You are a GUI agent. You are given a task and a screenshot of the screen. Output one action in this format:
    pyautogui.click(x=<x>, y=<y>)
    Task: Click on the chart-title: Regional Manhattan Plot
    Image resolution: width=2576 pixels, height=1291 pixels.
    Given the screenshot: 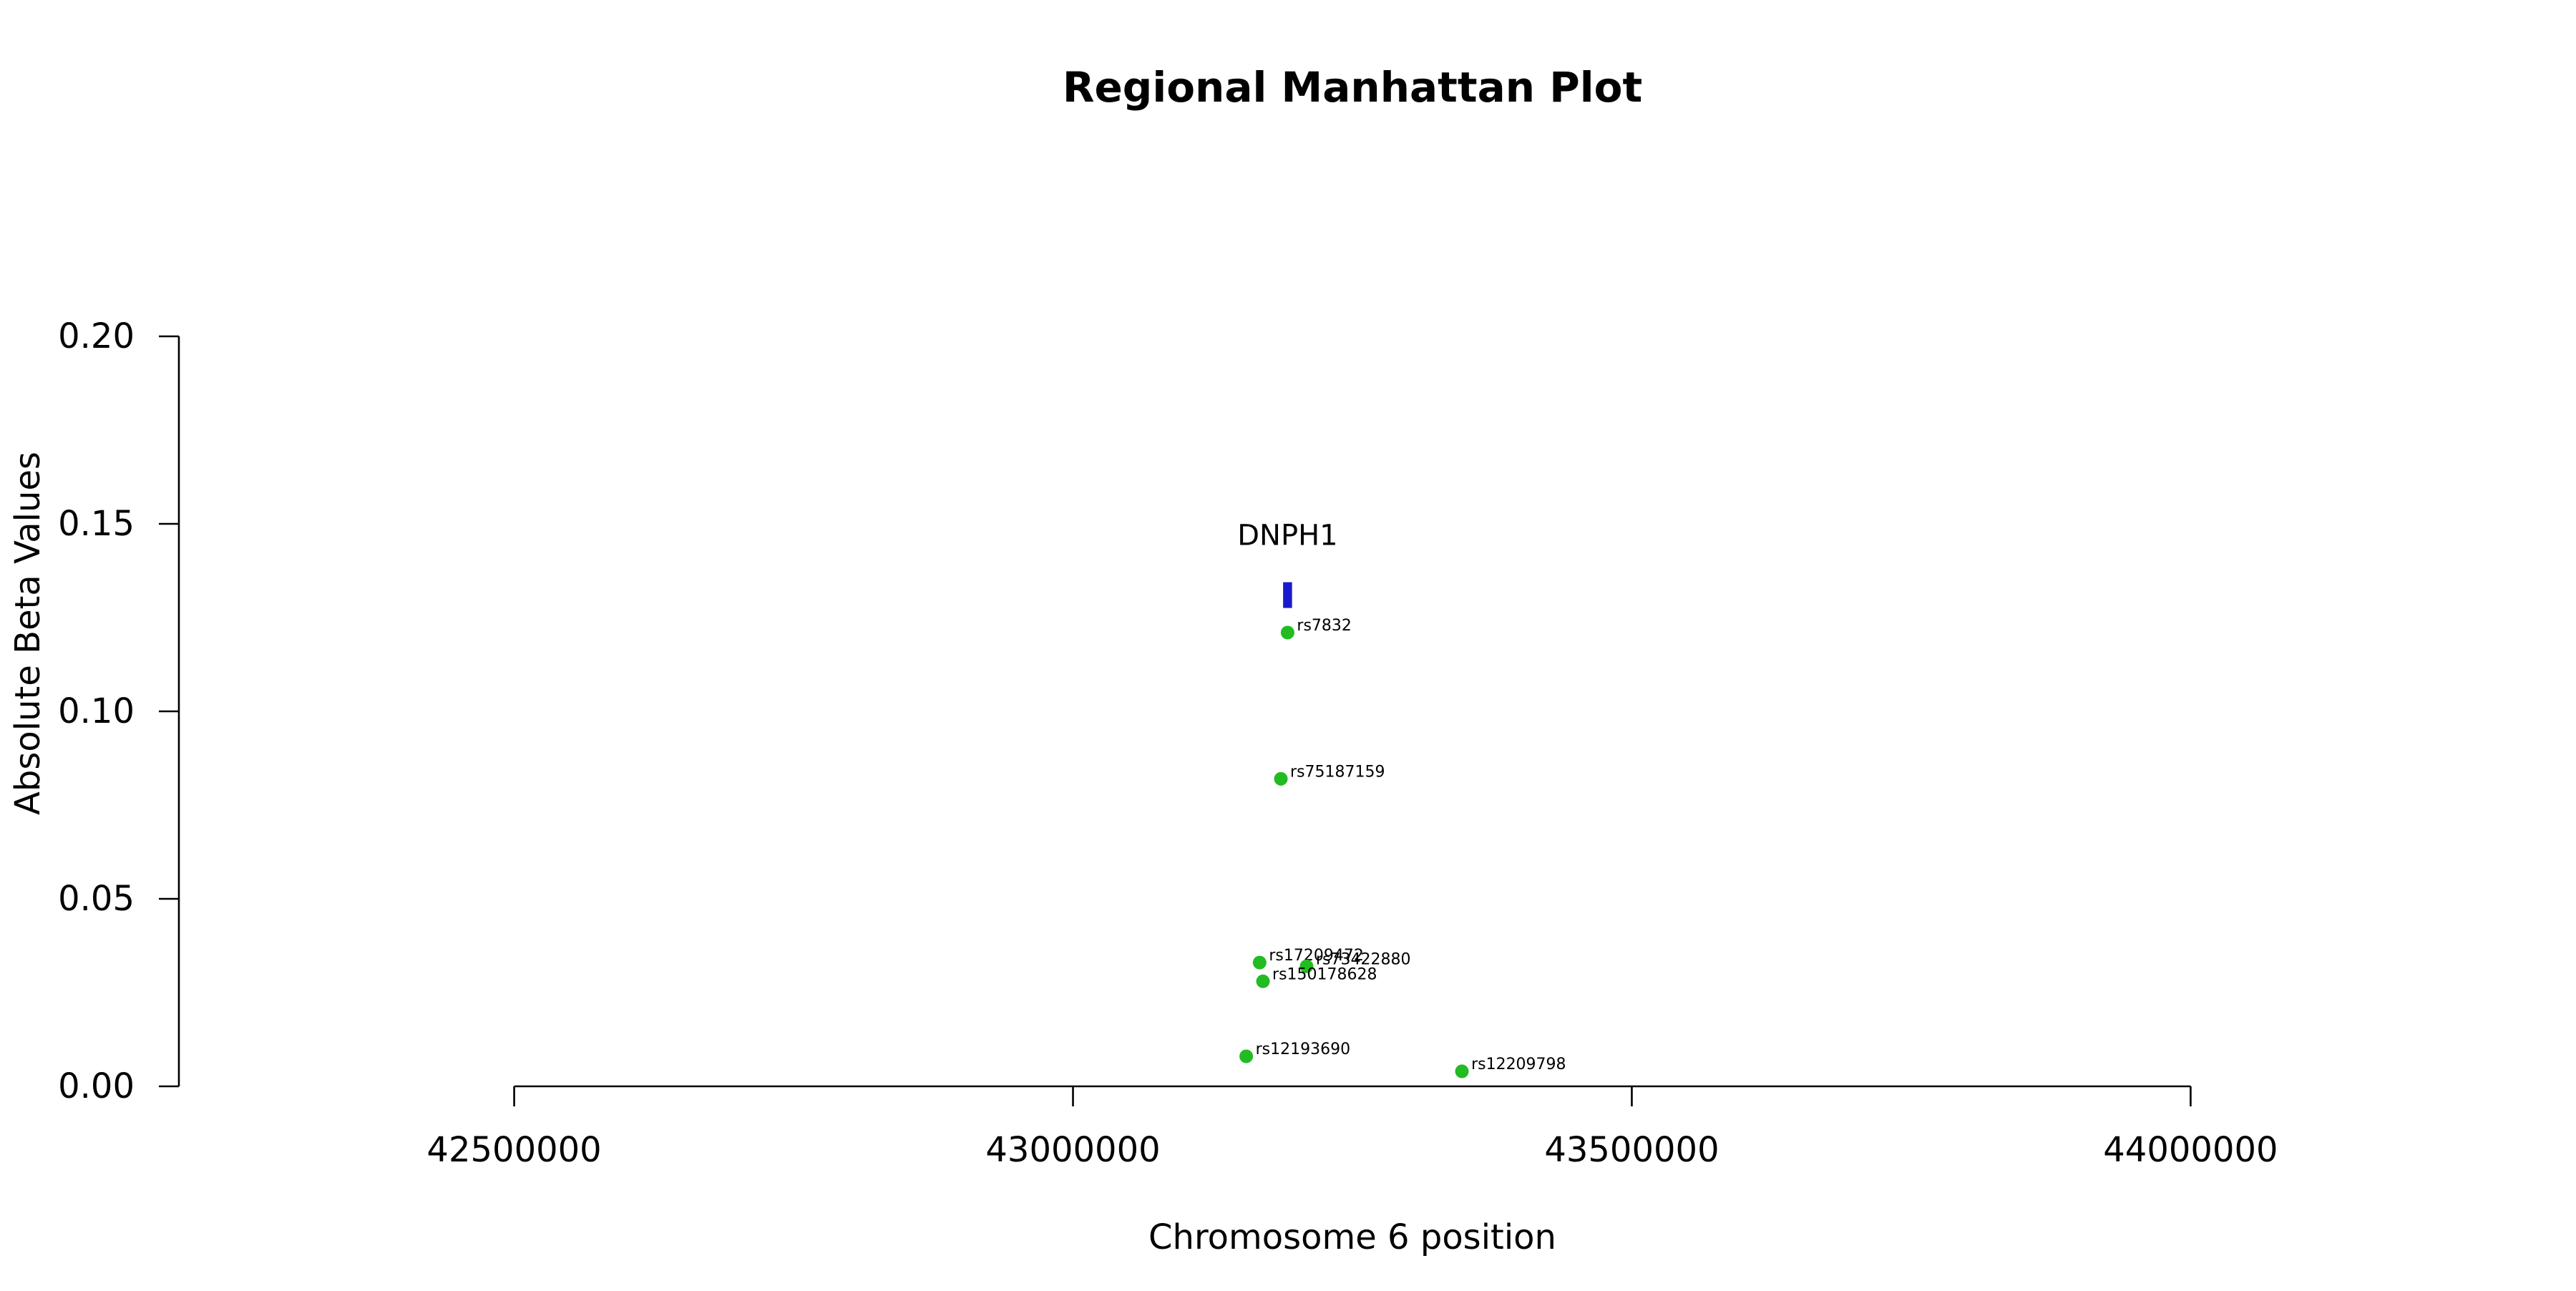 What is the action you would take?
    pyautogui.click(x=1352, y=87)
    